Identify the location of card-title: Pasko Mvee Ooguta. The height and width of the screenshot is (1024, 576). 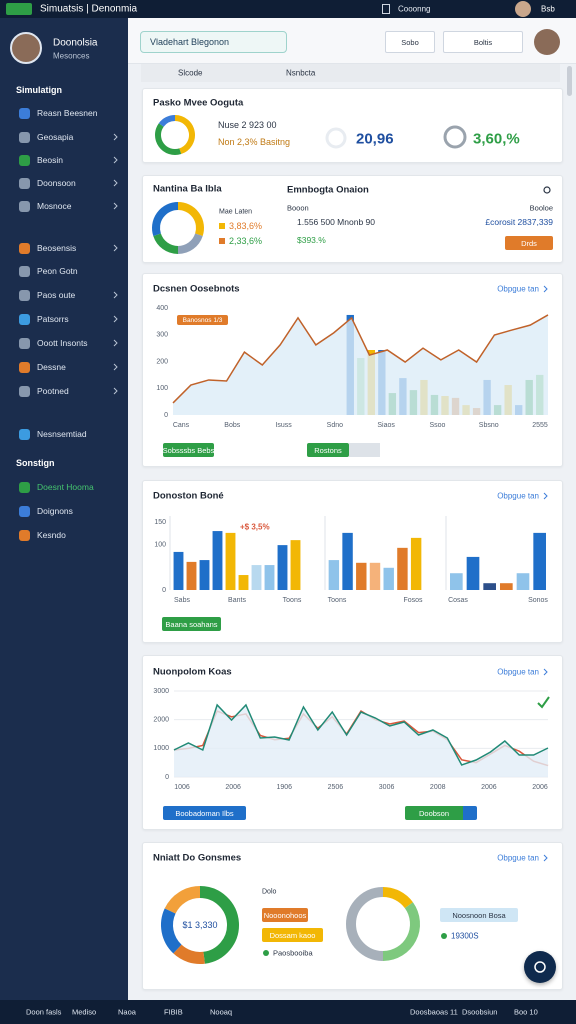
(198, 103).